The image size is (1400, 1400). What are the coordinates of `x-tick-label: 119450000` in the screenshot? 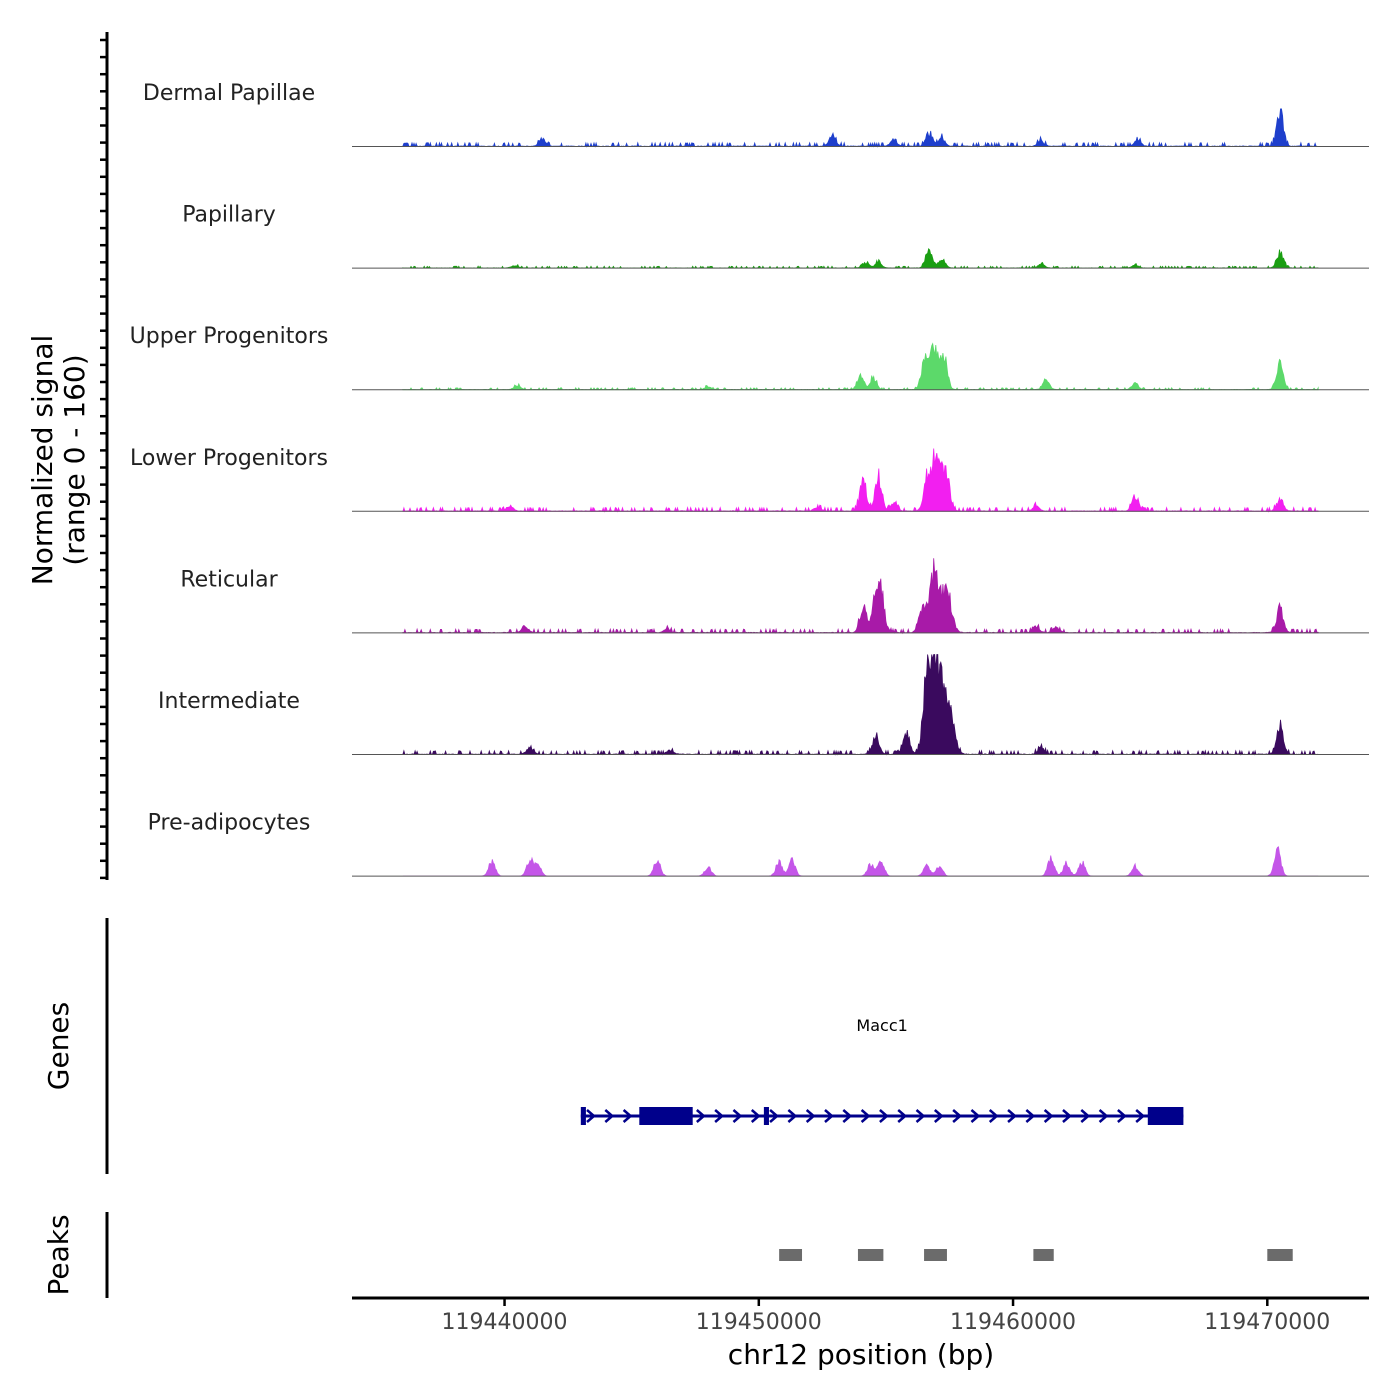 It's located at (759, 1322).